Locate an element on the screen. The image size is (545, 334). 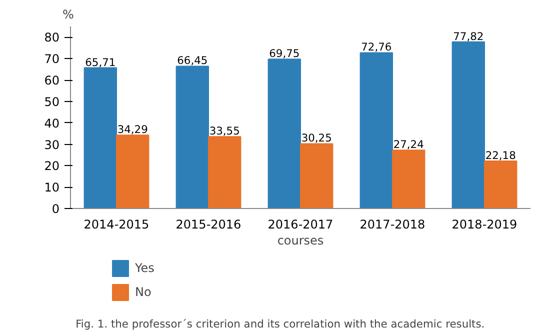
y-tick-label: 0 is located at coordinates (56, 209).